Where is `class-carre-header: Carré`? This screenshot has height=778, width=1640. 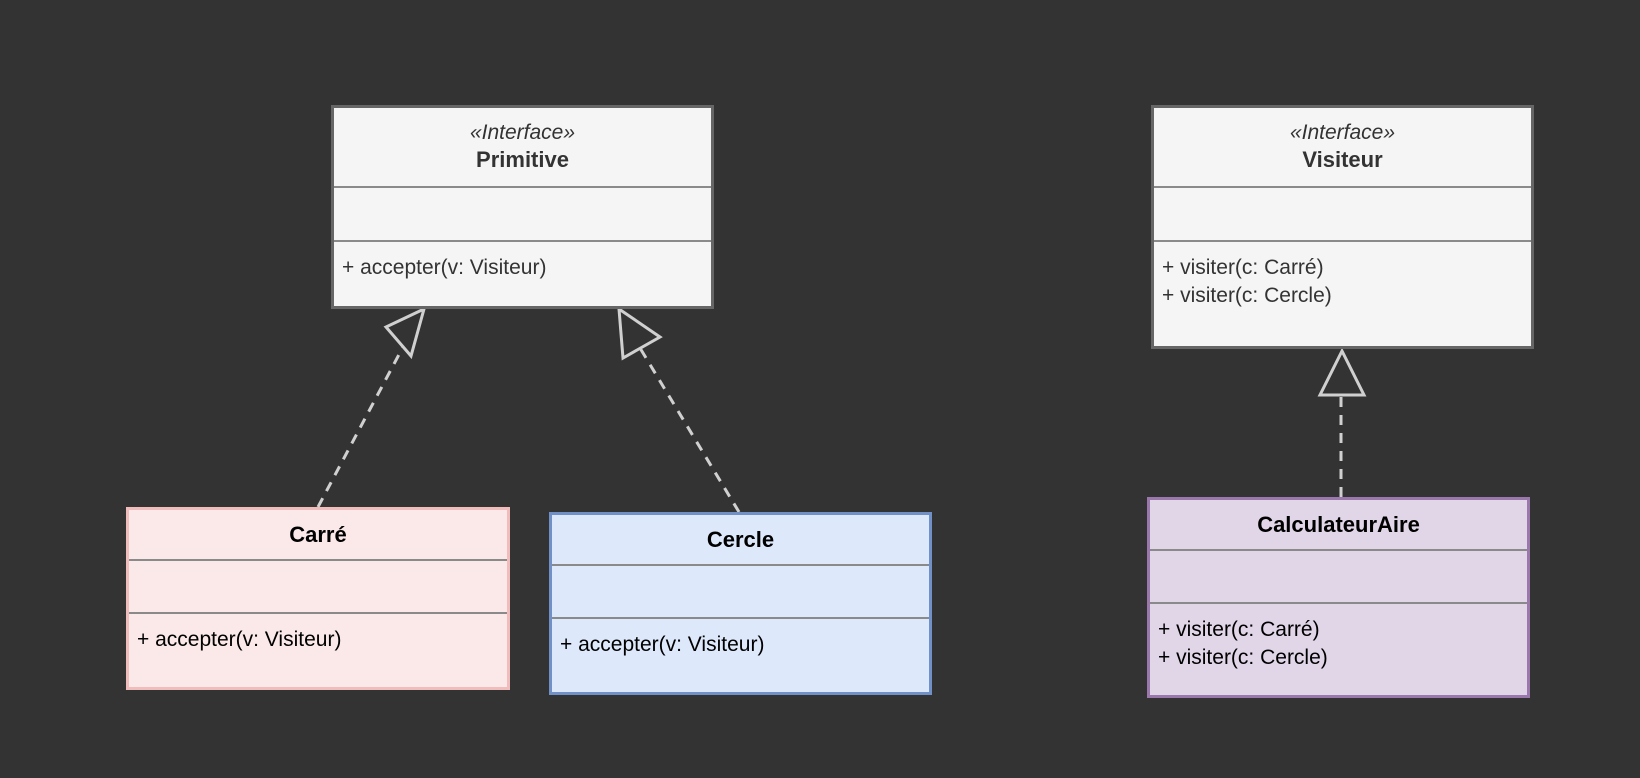
class-carre-header: Carré is located at coordinates (318, 535).